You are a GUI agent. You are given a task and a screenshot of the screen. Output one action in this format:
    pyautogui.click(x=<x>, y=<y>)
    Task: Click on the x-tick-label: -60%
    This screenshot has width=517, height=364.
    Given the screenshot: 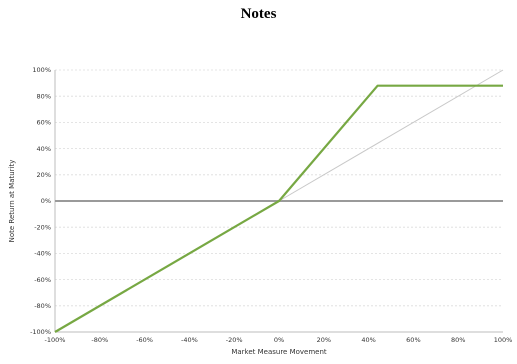 What is the action you would take?
    pyautogui.click(x=144, y=340)
    